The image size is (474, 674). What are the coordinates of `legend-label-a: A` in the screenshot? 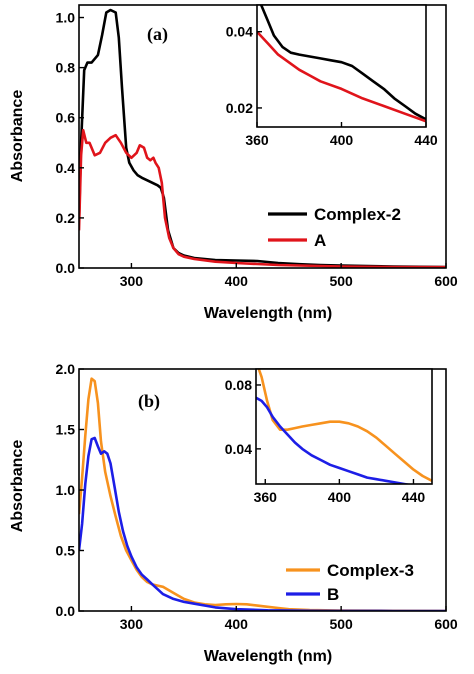 It's located at (320, 240).